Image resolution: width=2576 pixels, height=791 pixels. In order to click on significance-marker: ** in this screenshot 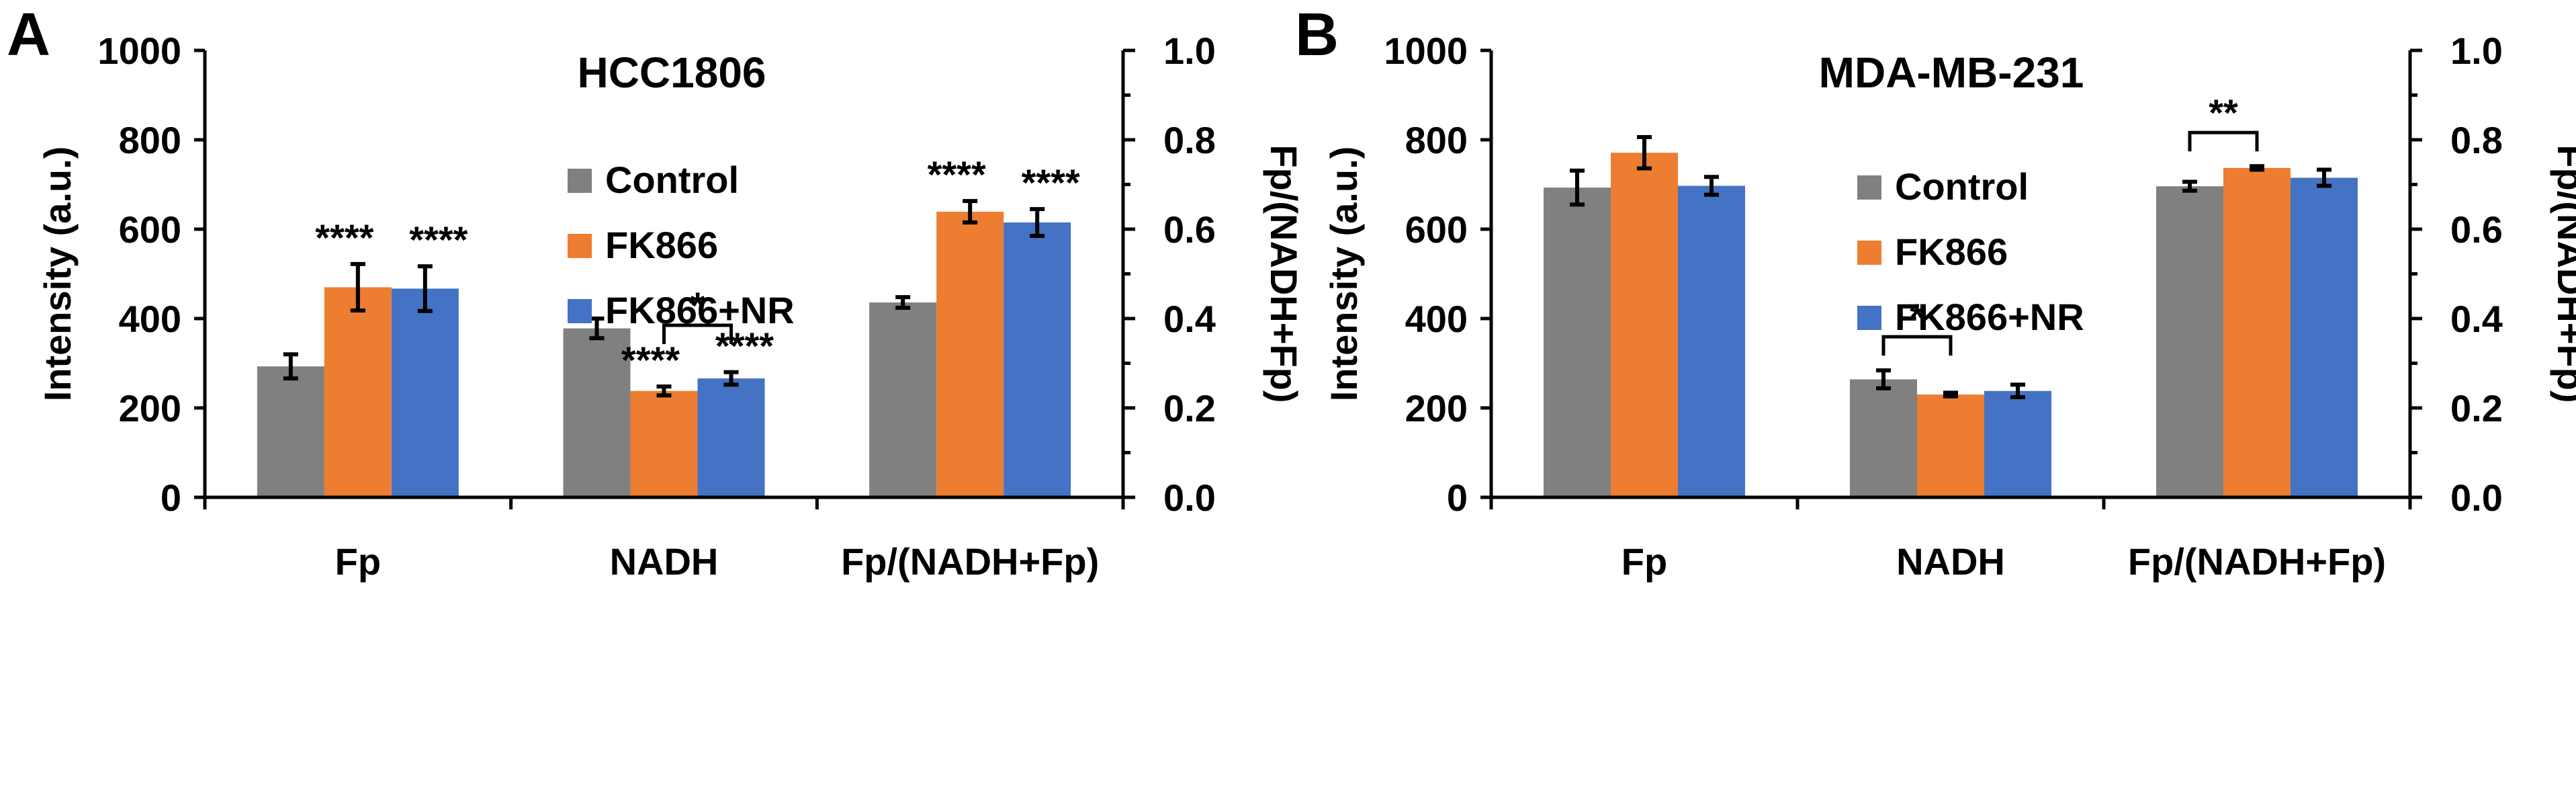, I will do `click(2223, 113)`.